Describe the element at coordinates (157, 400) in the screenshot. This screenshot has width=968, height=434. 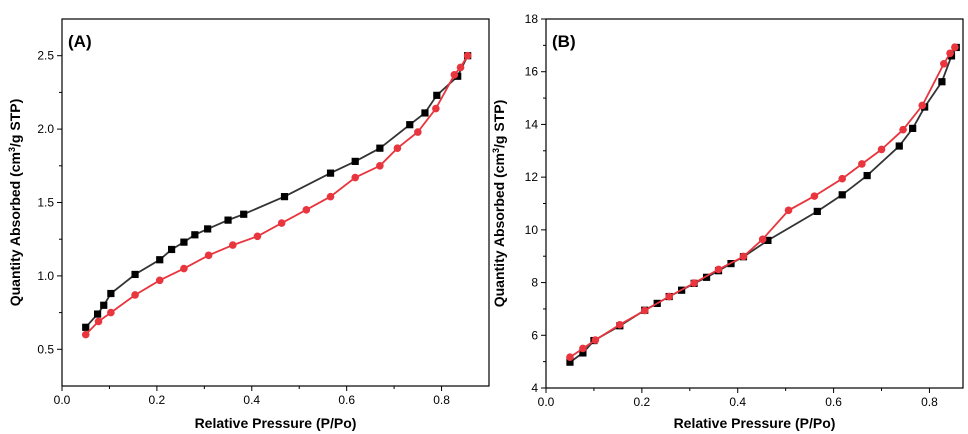
I see `panel-a-x-tick-label: 0.2` at that location.